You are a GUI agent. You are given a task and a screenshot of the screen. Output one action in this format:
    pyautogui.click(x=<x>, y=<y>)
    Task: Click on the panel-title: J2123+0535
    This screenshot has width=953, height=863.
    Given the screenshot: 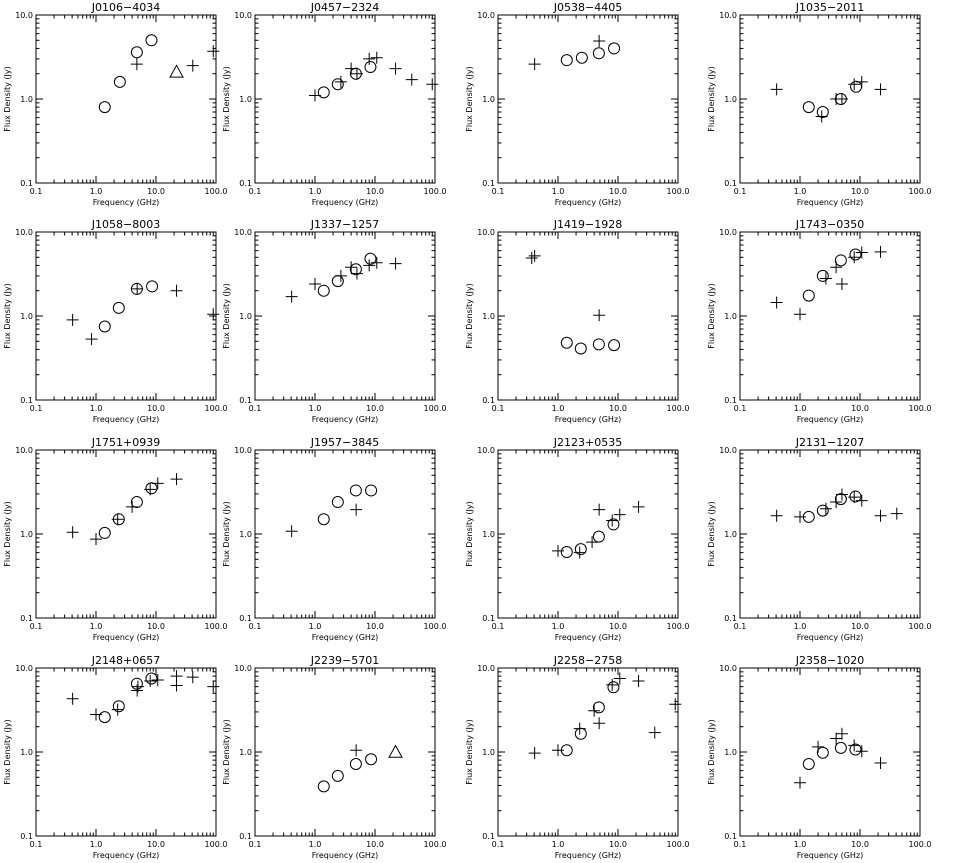 What is the action you would take?
    pyautogui.click(x=587, y=442)
    